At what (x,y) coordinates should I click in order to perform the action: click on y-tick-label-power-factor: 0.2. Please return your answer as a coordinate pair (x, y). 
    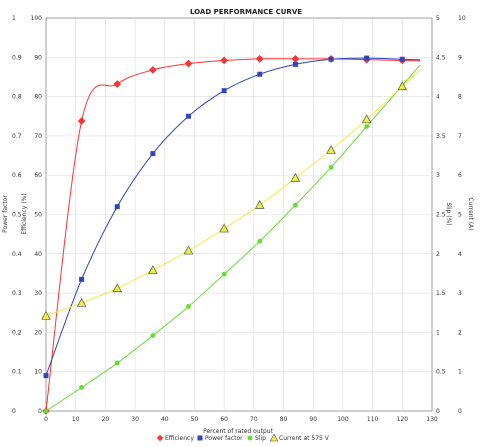
    Looking at the image, I should click on (17, 332).